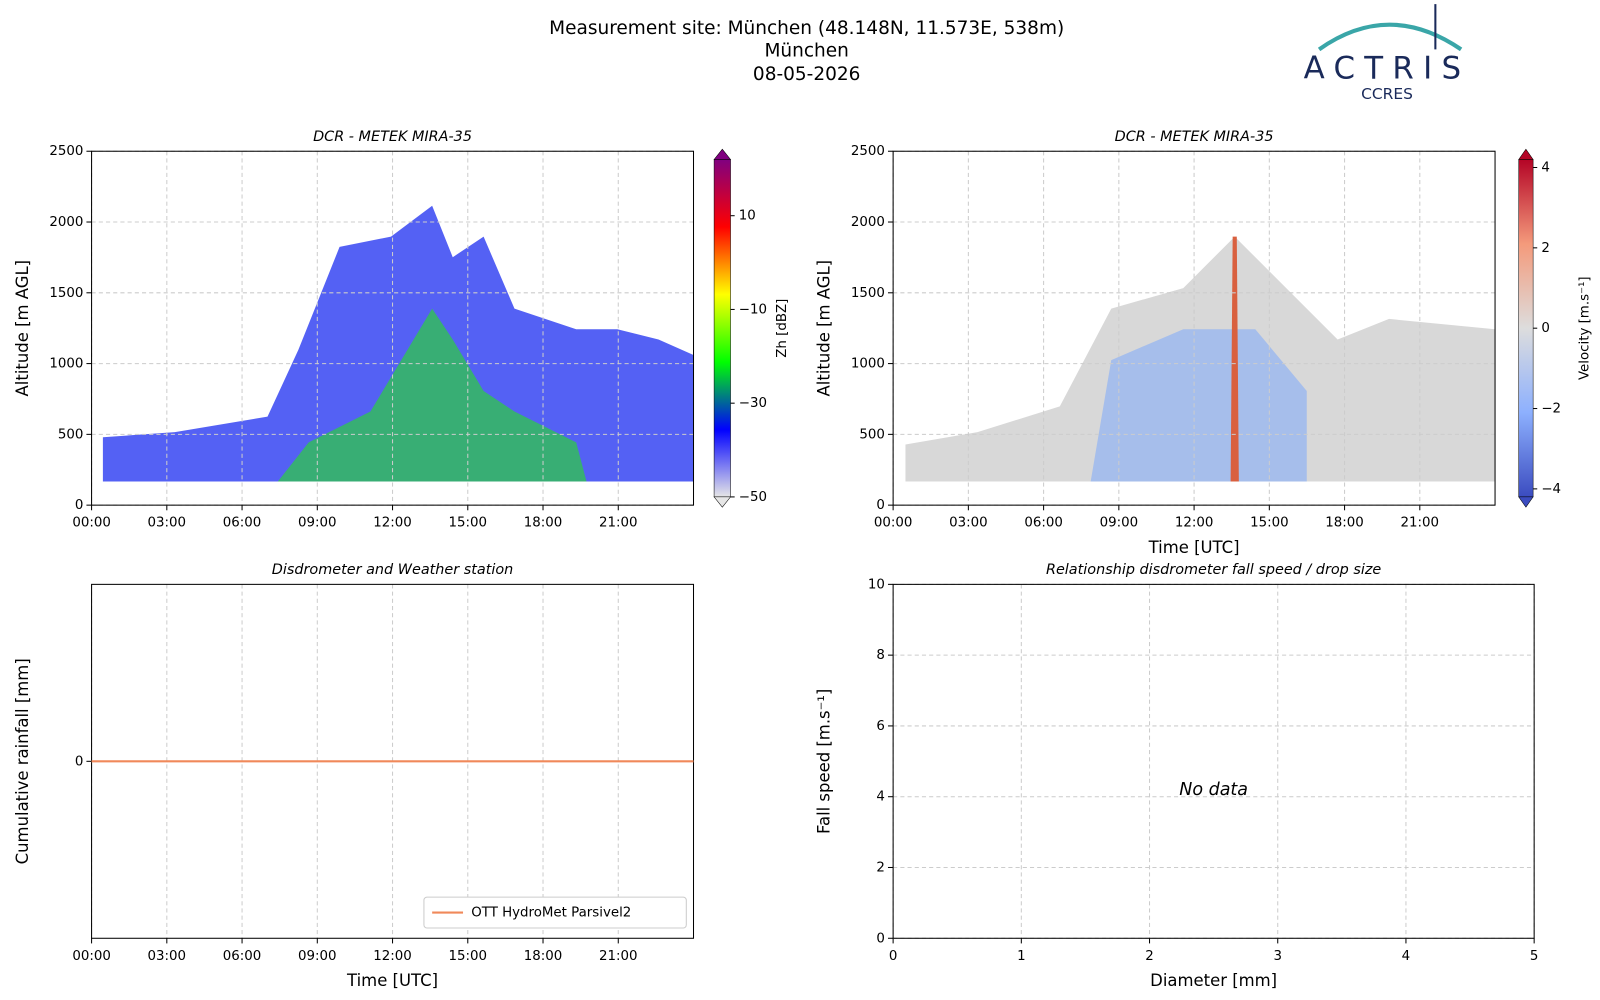 Image resolution: width=1600 pixels, height=1000 pixels. What do you see at coordinates (1213, 790) in the screenshot?
I see `annotation: No data` at bounding box center [1213, 790].